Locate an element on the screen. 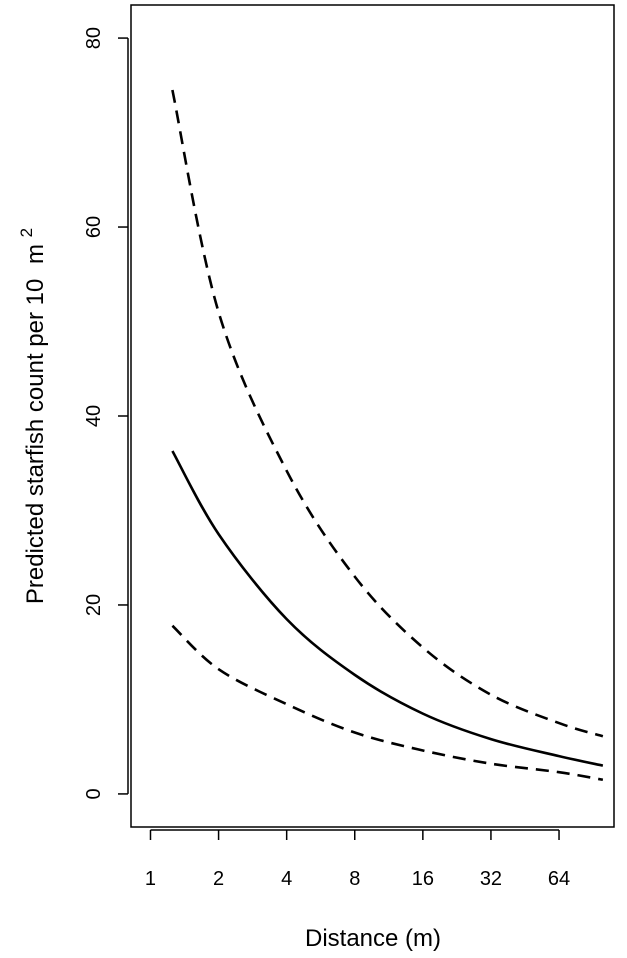 The width and height of the screenshot is (627, 958). x-tick-label: 64 is located at coordinates (559, 879).